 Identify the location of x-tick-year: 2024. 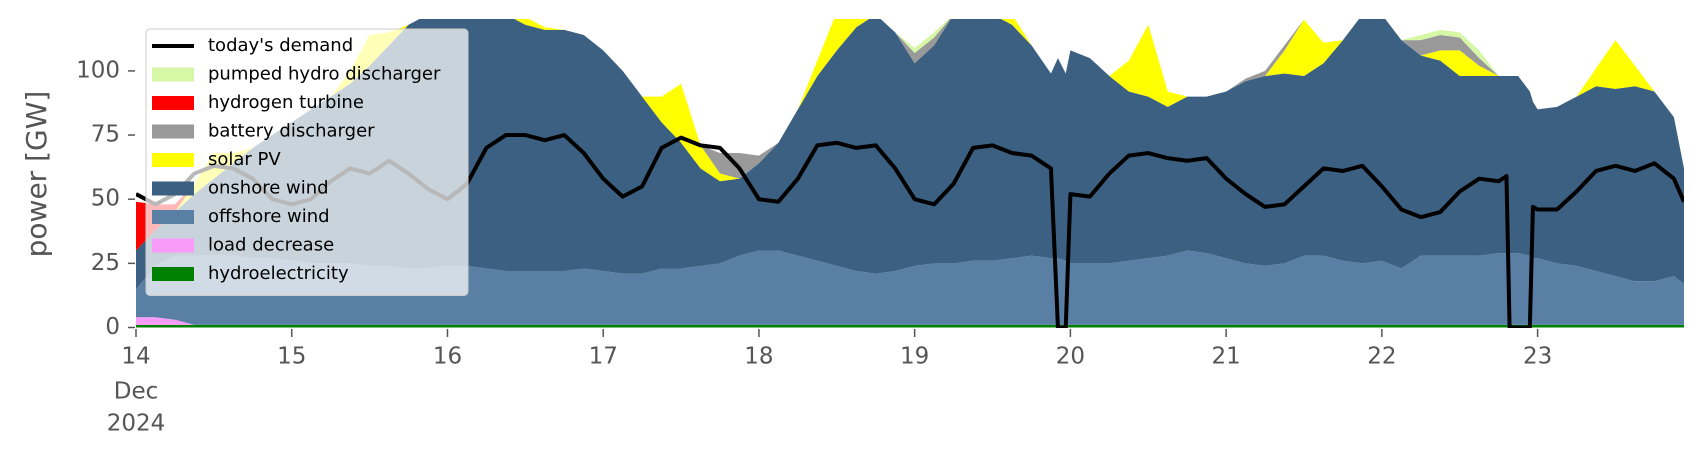
(136, 424).